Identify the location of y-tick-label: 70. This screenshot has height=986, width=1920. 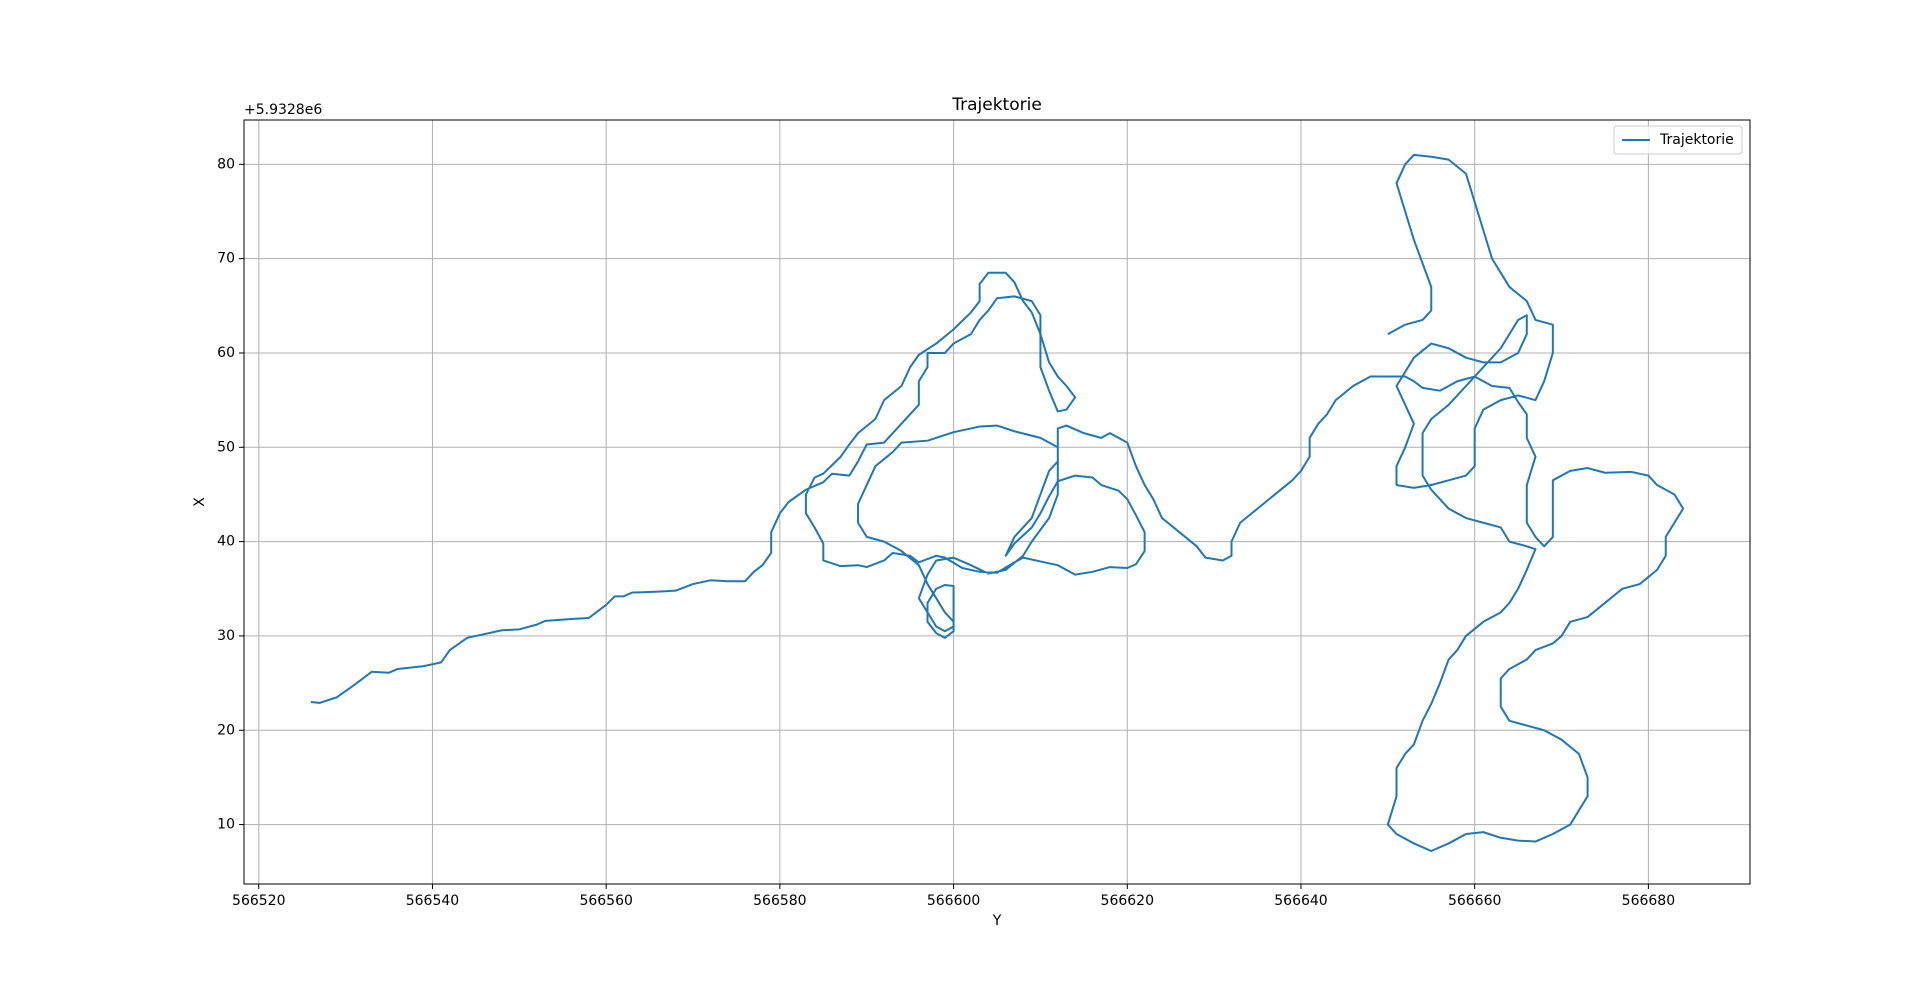
(226, 259).